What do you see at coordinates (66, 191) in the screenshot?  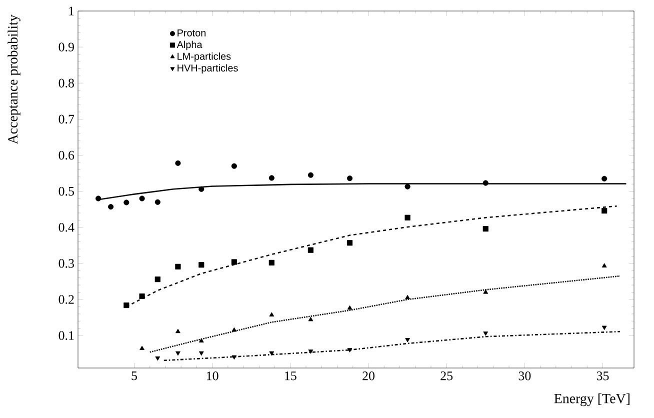 I see `y-tick-label: 0.5` at bounding box center [66, 191].